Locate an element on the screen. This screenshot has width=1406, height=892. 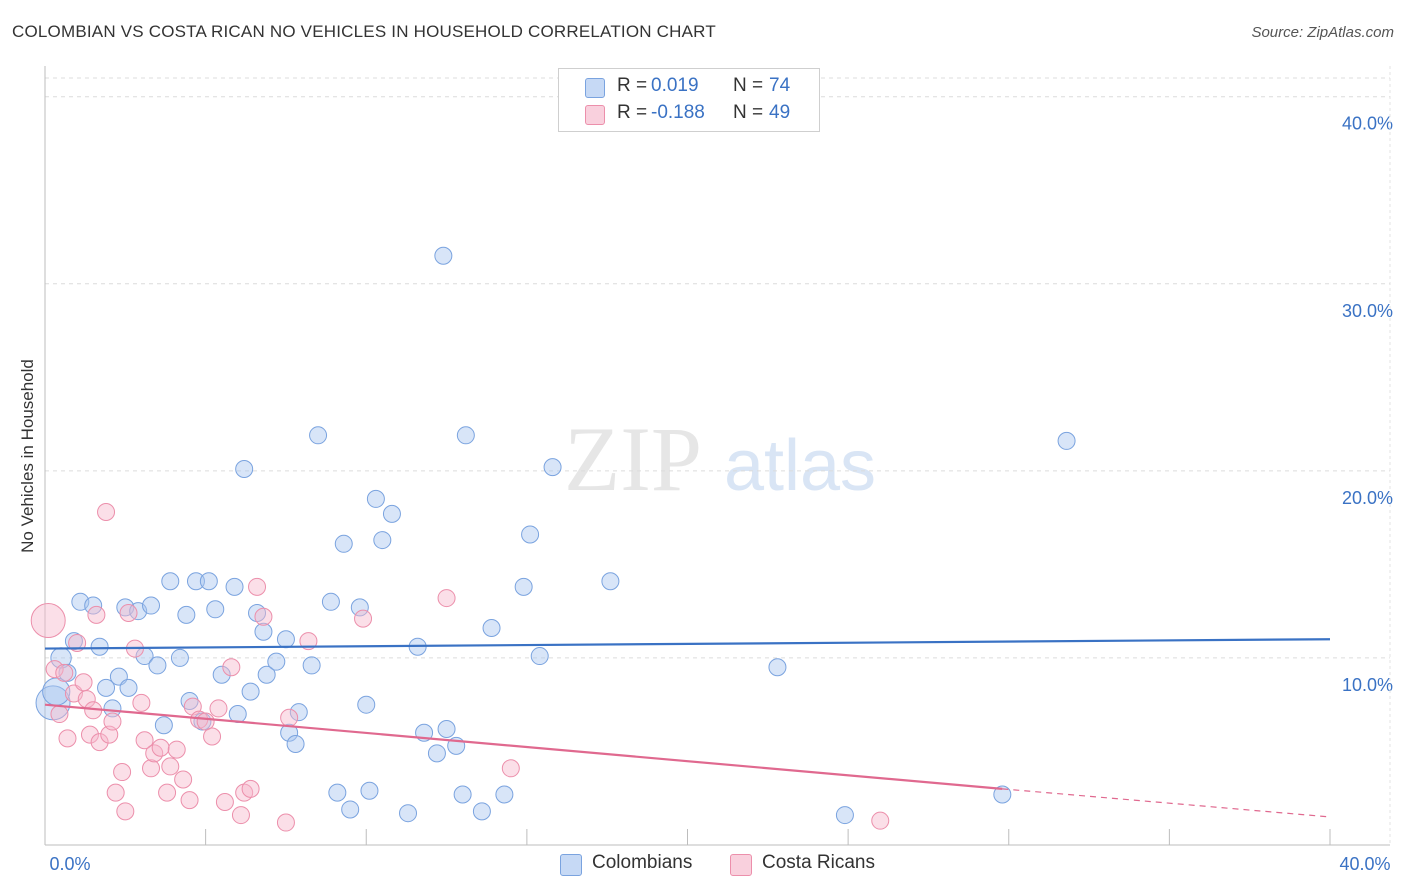
series-label-colombians: Colombians is located at coordinates (642, 862).